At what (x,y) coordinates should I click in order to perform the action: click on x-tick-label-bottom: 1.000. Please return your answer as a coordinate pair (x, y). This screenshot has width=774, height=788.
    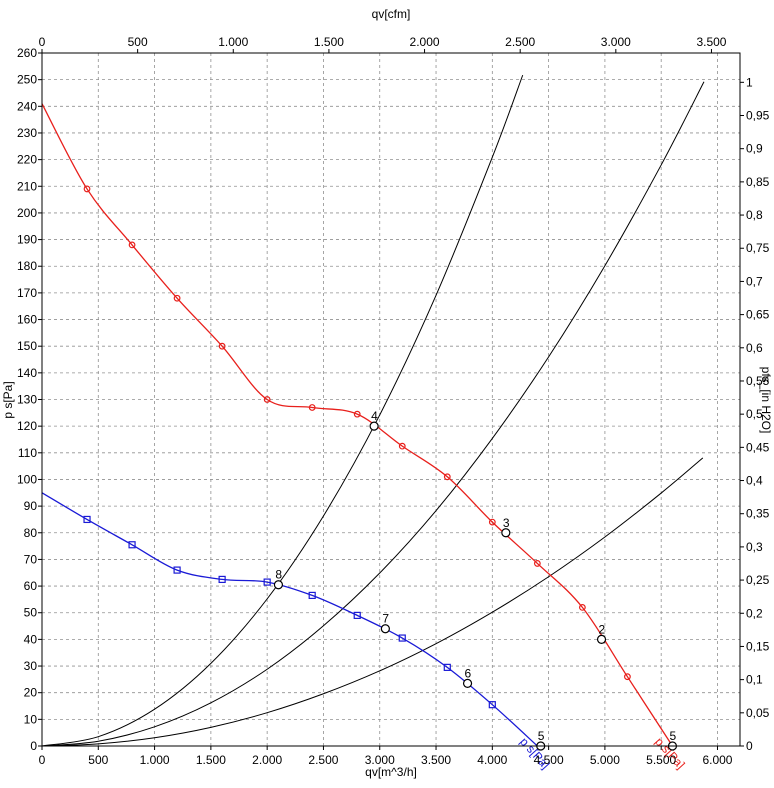
    Looking at the image, I should click on (155, 760).